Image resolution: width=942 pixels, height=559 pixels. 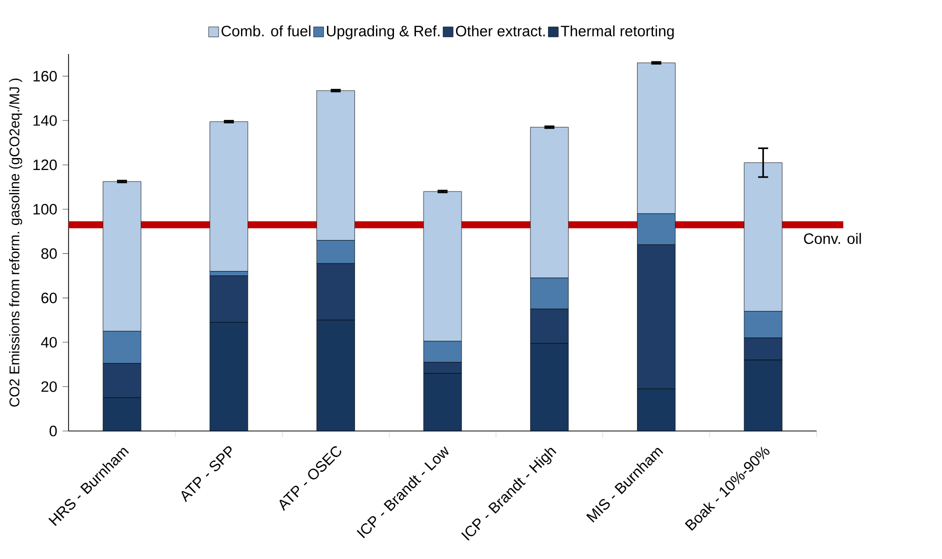 What do you see at coordinates (49, 342) in the screenshot?
I see `y-tick-label: 40` at bounding box center [49, 342].